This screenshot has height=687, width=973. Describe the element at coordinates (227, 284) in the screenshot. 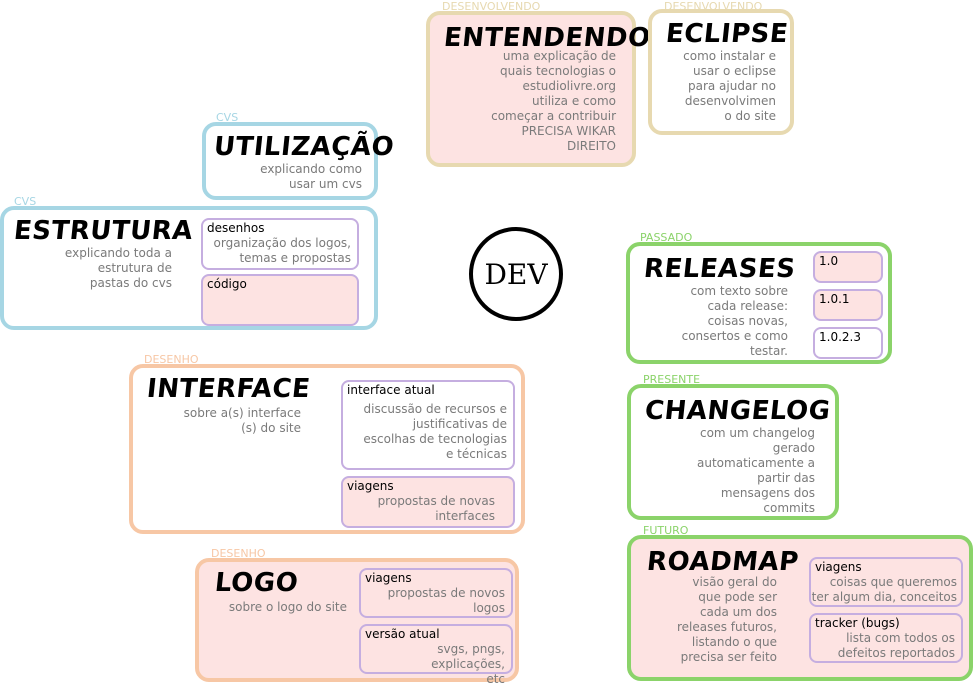

I see `subnode-label: código` at that location.